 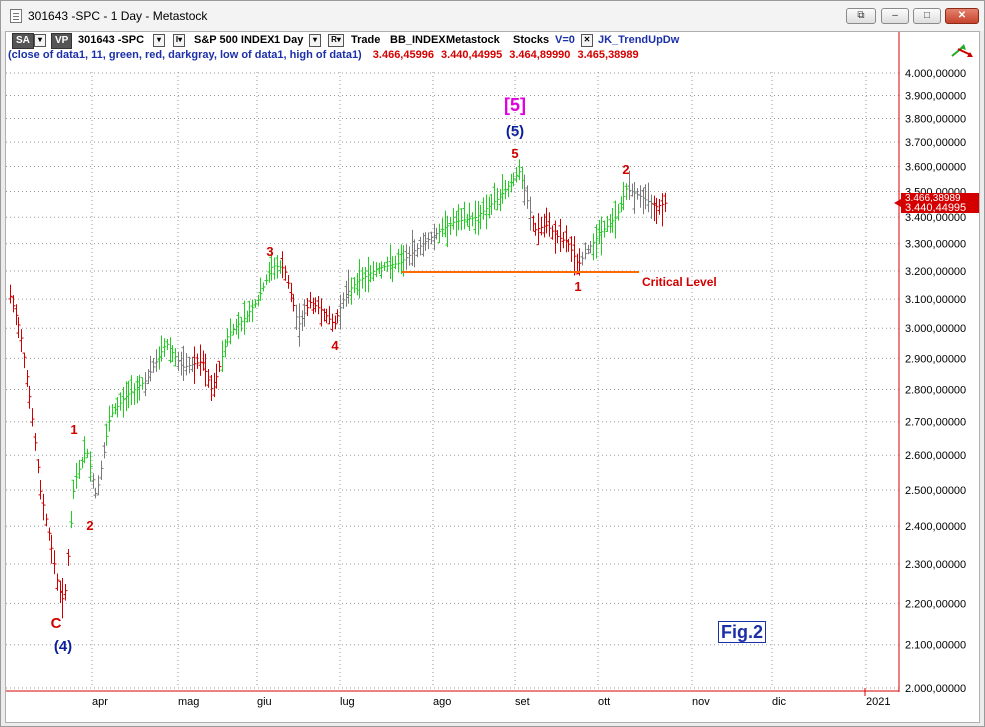 What do you see at coordinates (625, 169) in the screenshot?
I see `wave-2-october-label: 2` at bounding box center [625, 169].